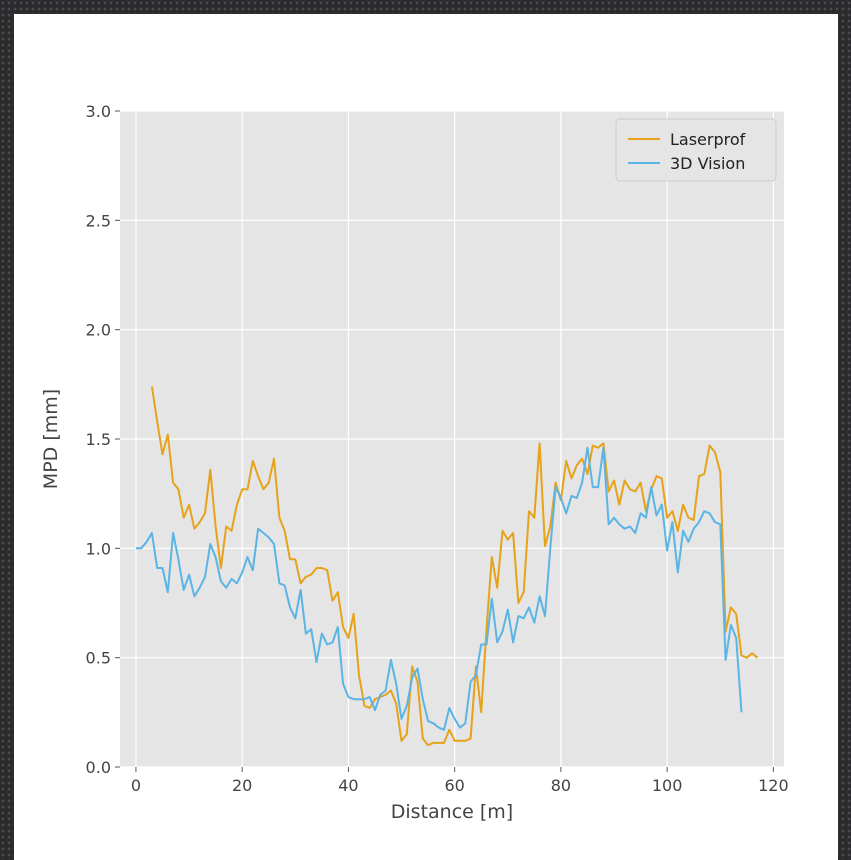 The height and width of the screenshot is (860, 851). What do you see at coordinates (51, 439) in the screenshot?
I see `y-axis-label: MPD [mm]` at bounding box center [51, 439].